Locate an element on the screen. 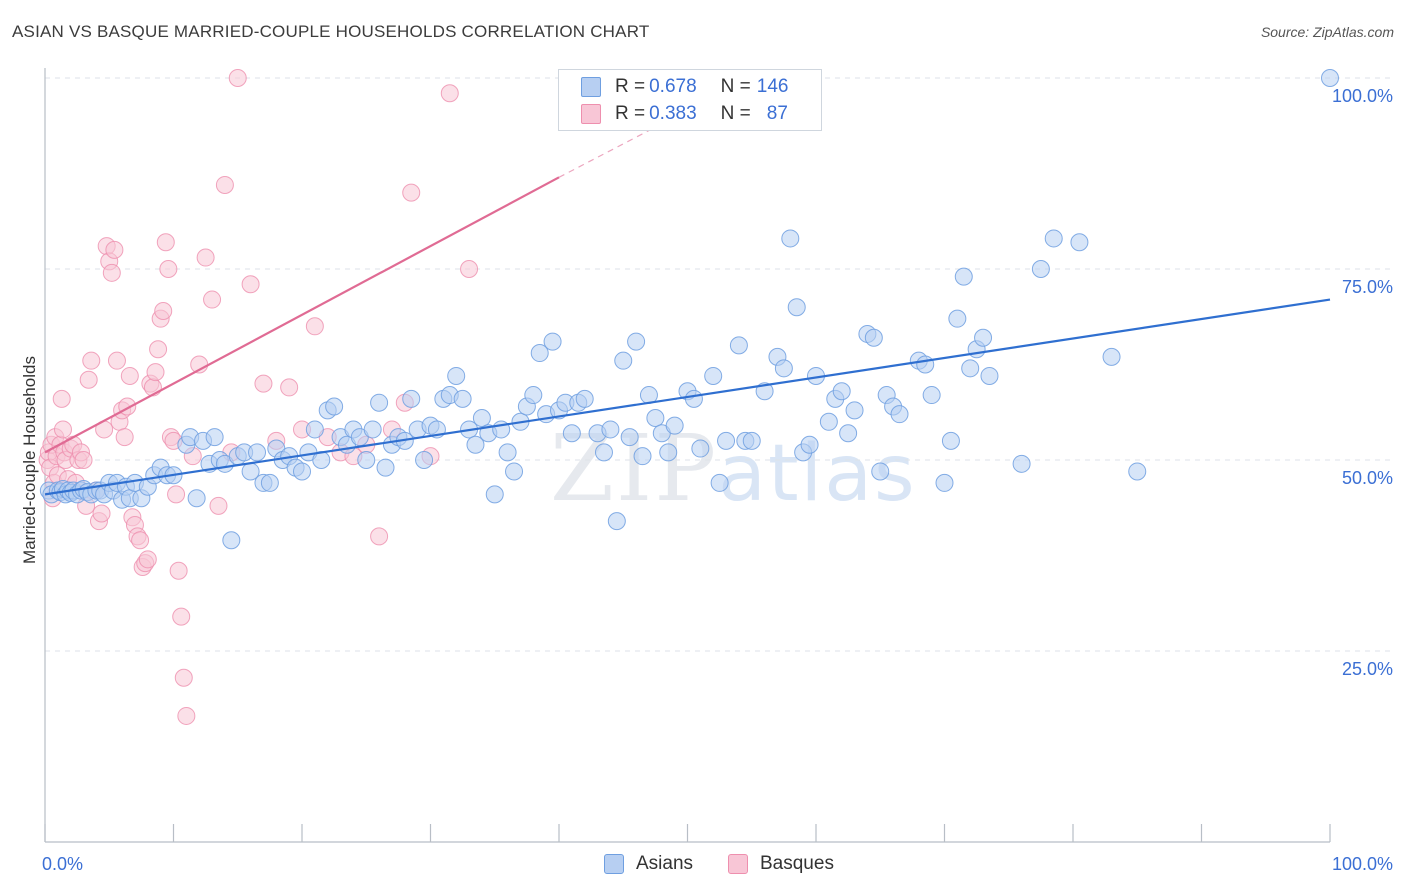 The width and height of the screenshot is (1406, 892). basques-legend-swatch is located at coordinates (738, 864).